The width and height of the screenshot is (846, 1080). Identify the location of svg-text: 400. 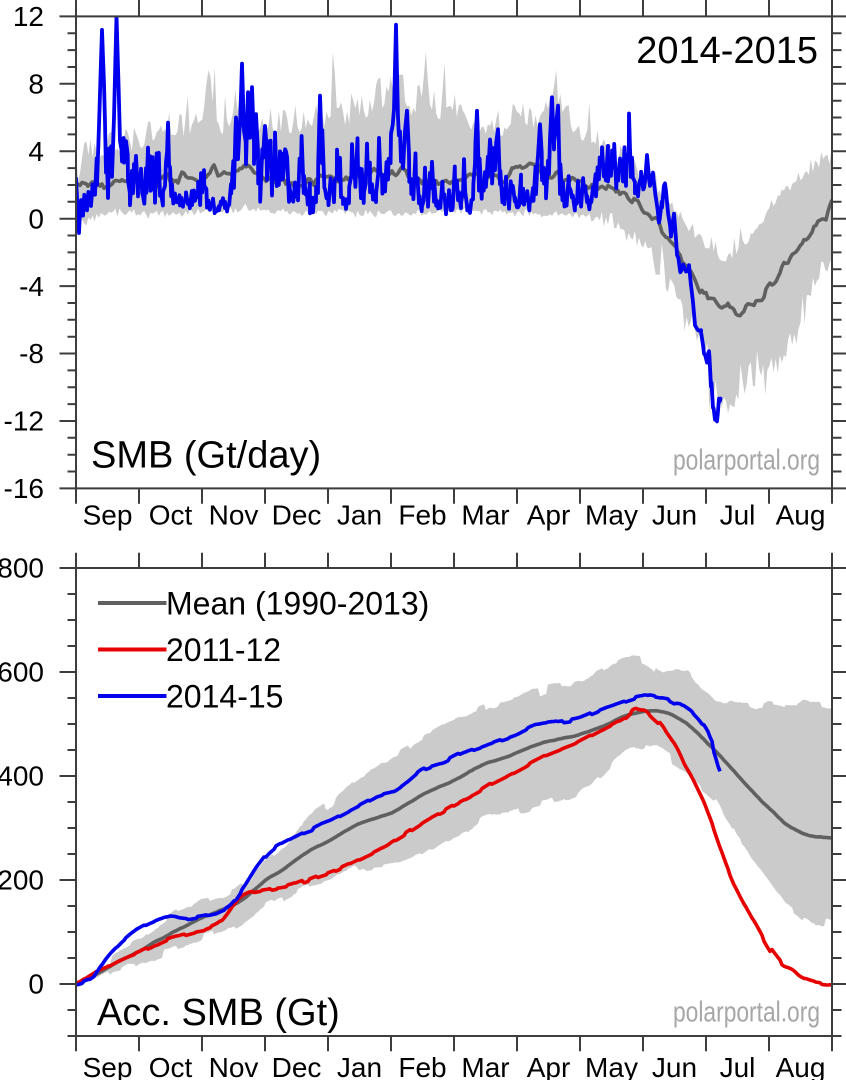
(22, 776).